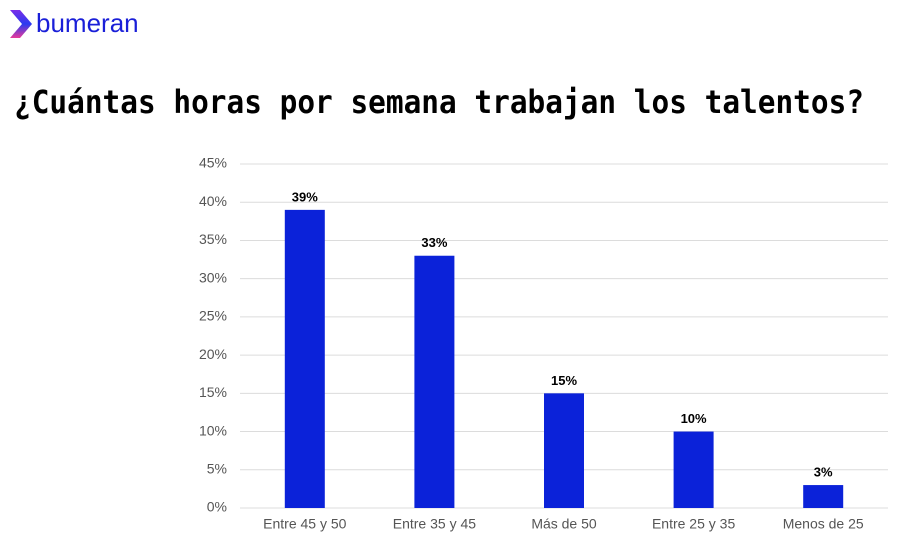 The height and width of the screenshot is (538, 916). Describe the element at coordinates (694, 418) in the screenshot. I see `value-label: 10%` at that location.